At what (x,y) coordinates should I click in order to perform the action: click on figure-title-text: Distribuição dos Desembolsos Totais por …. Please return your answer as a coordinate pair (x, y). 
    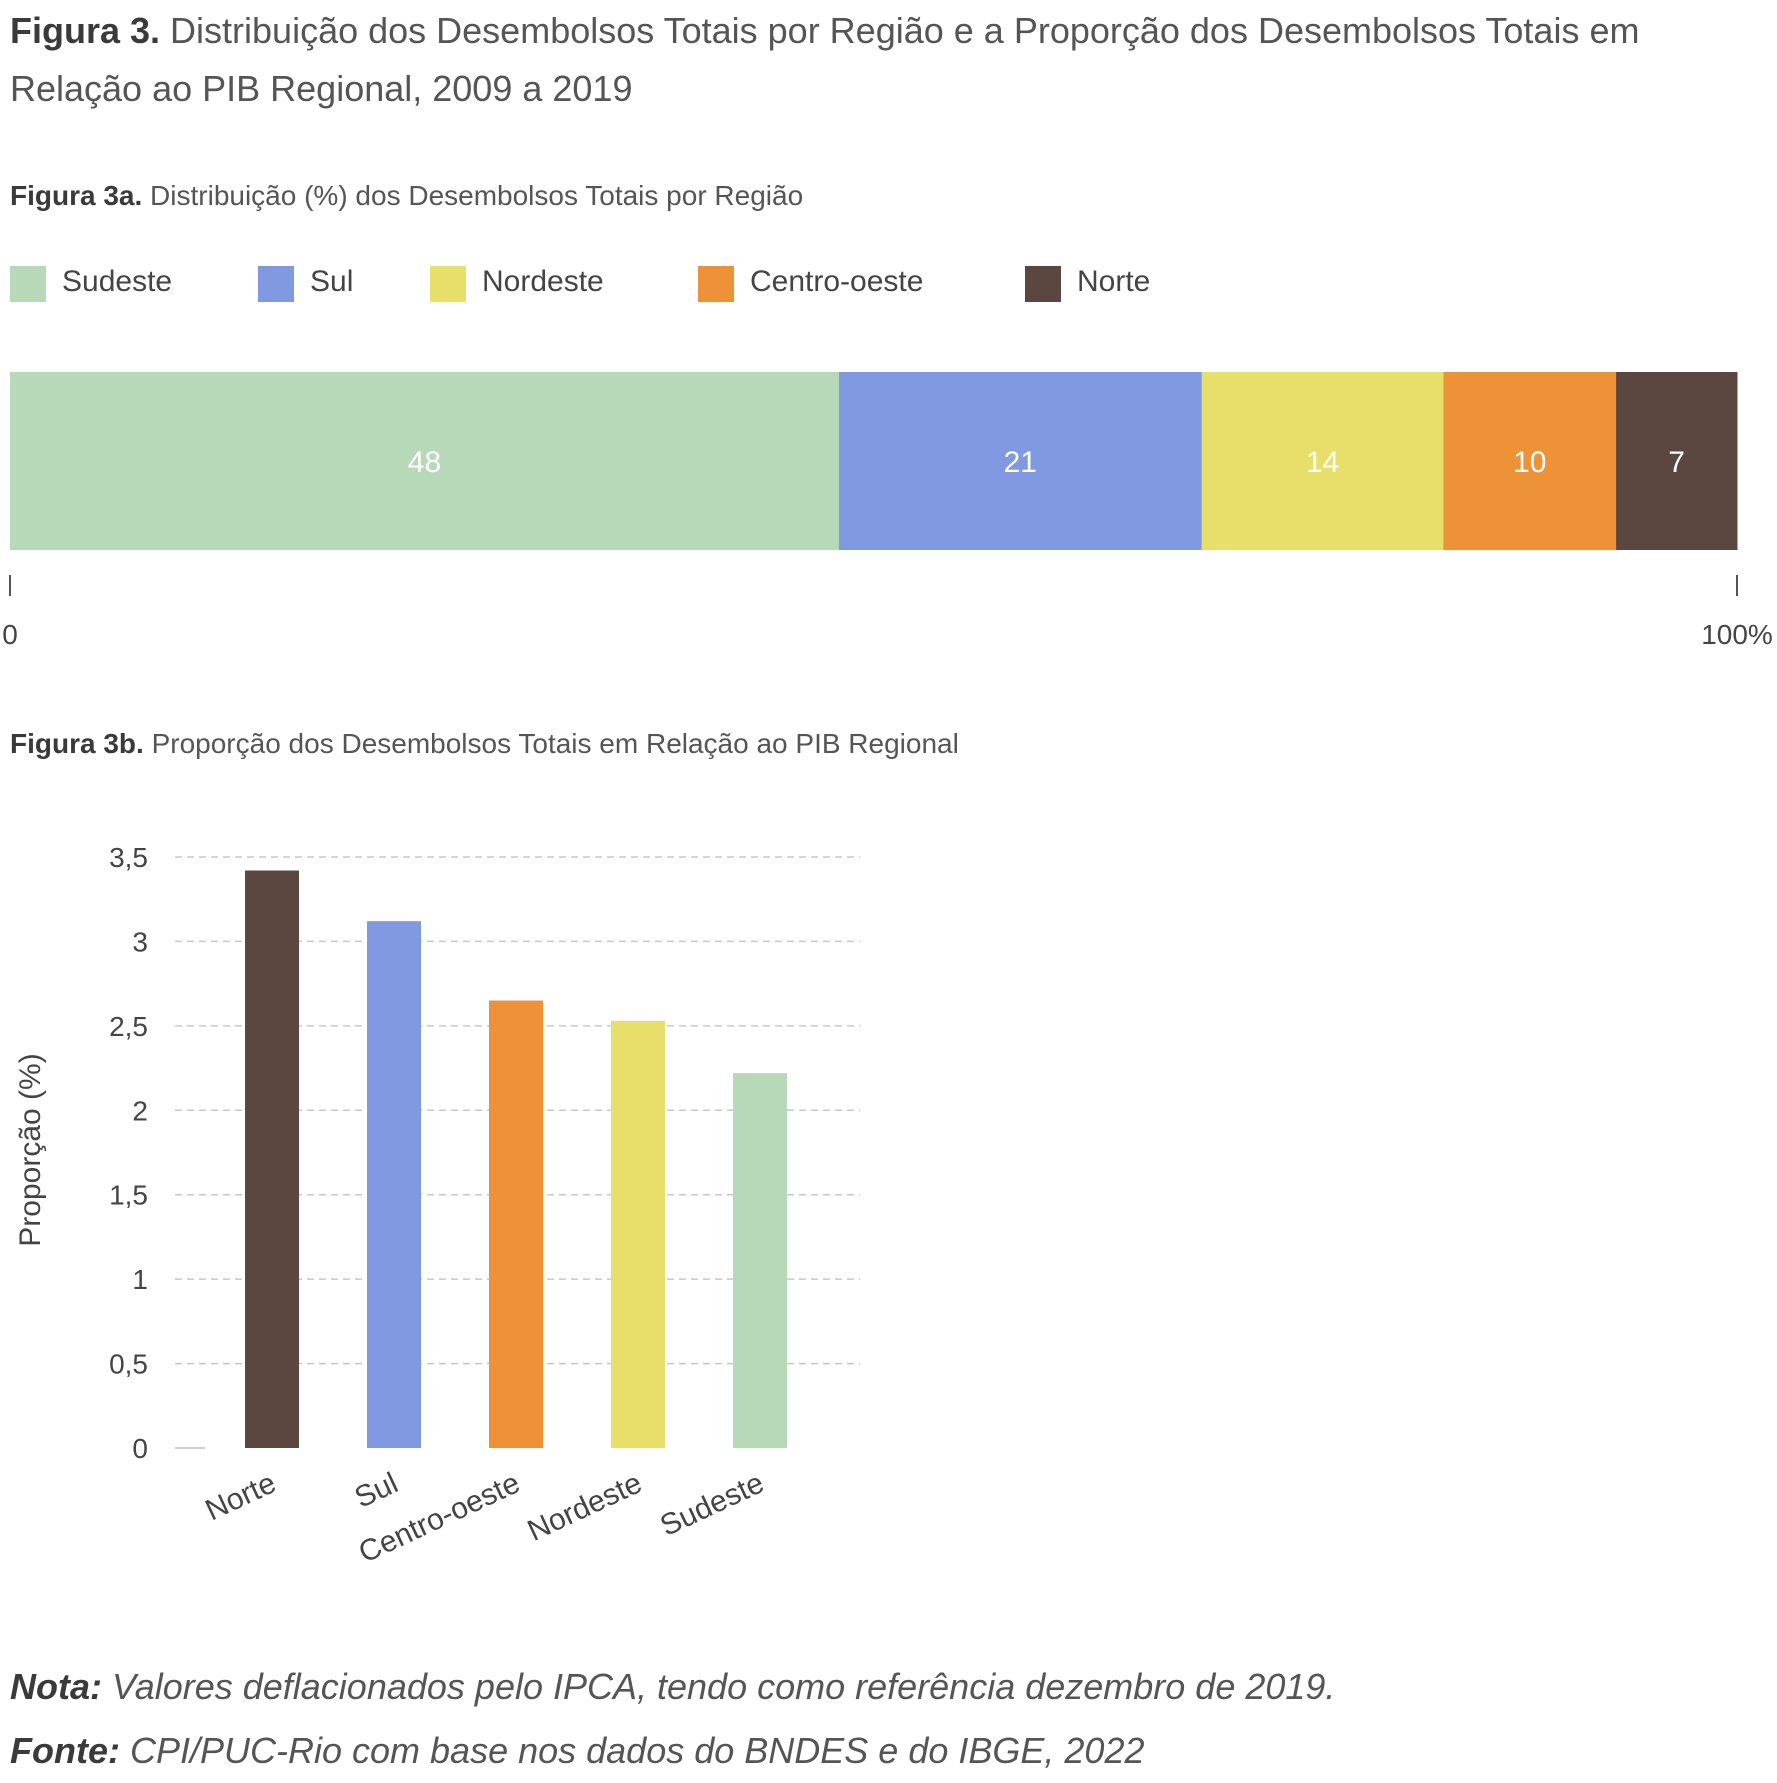
    Looking at the image, I should click on (825, 59).